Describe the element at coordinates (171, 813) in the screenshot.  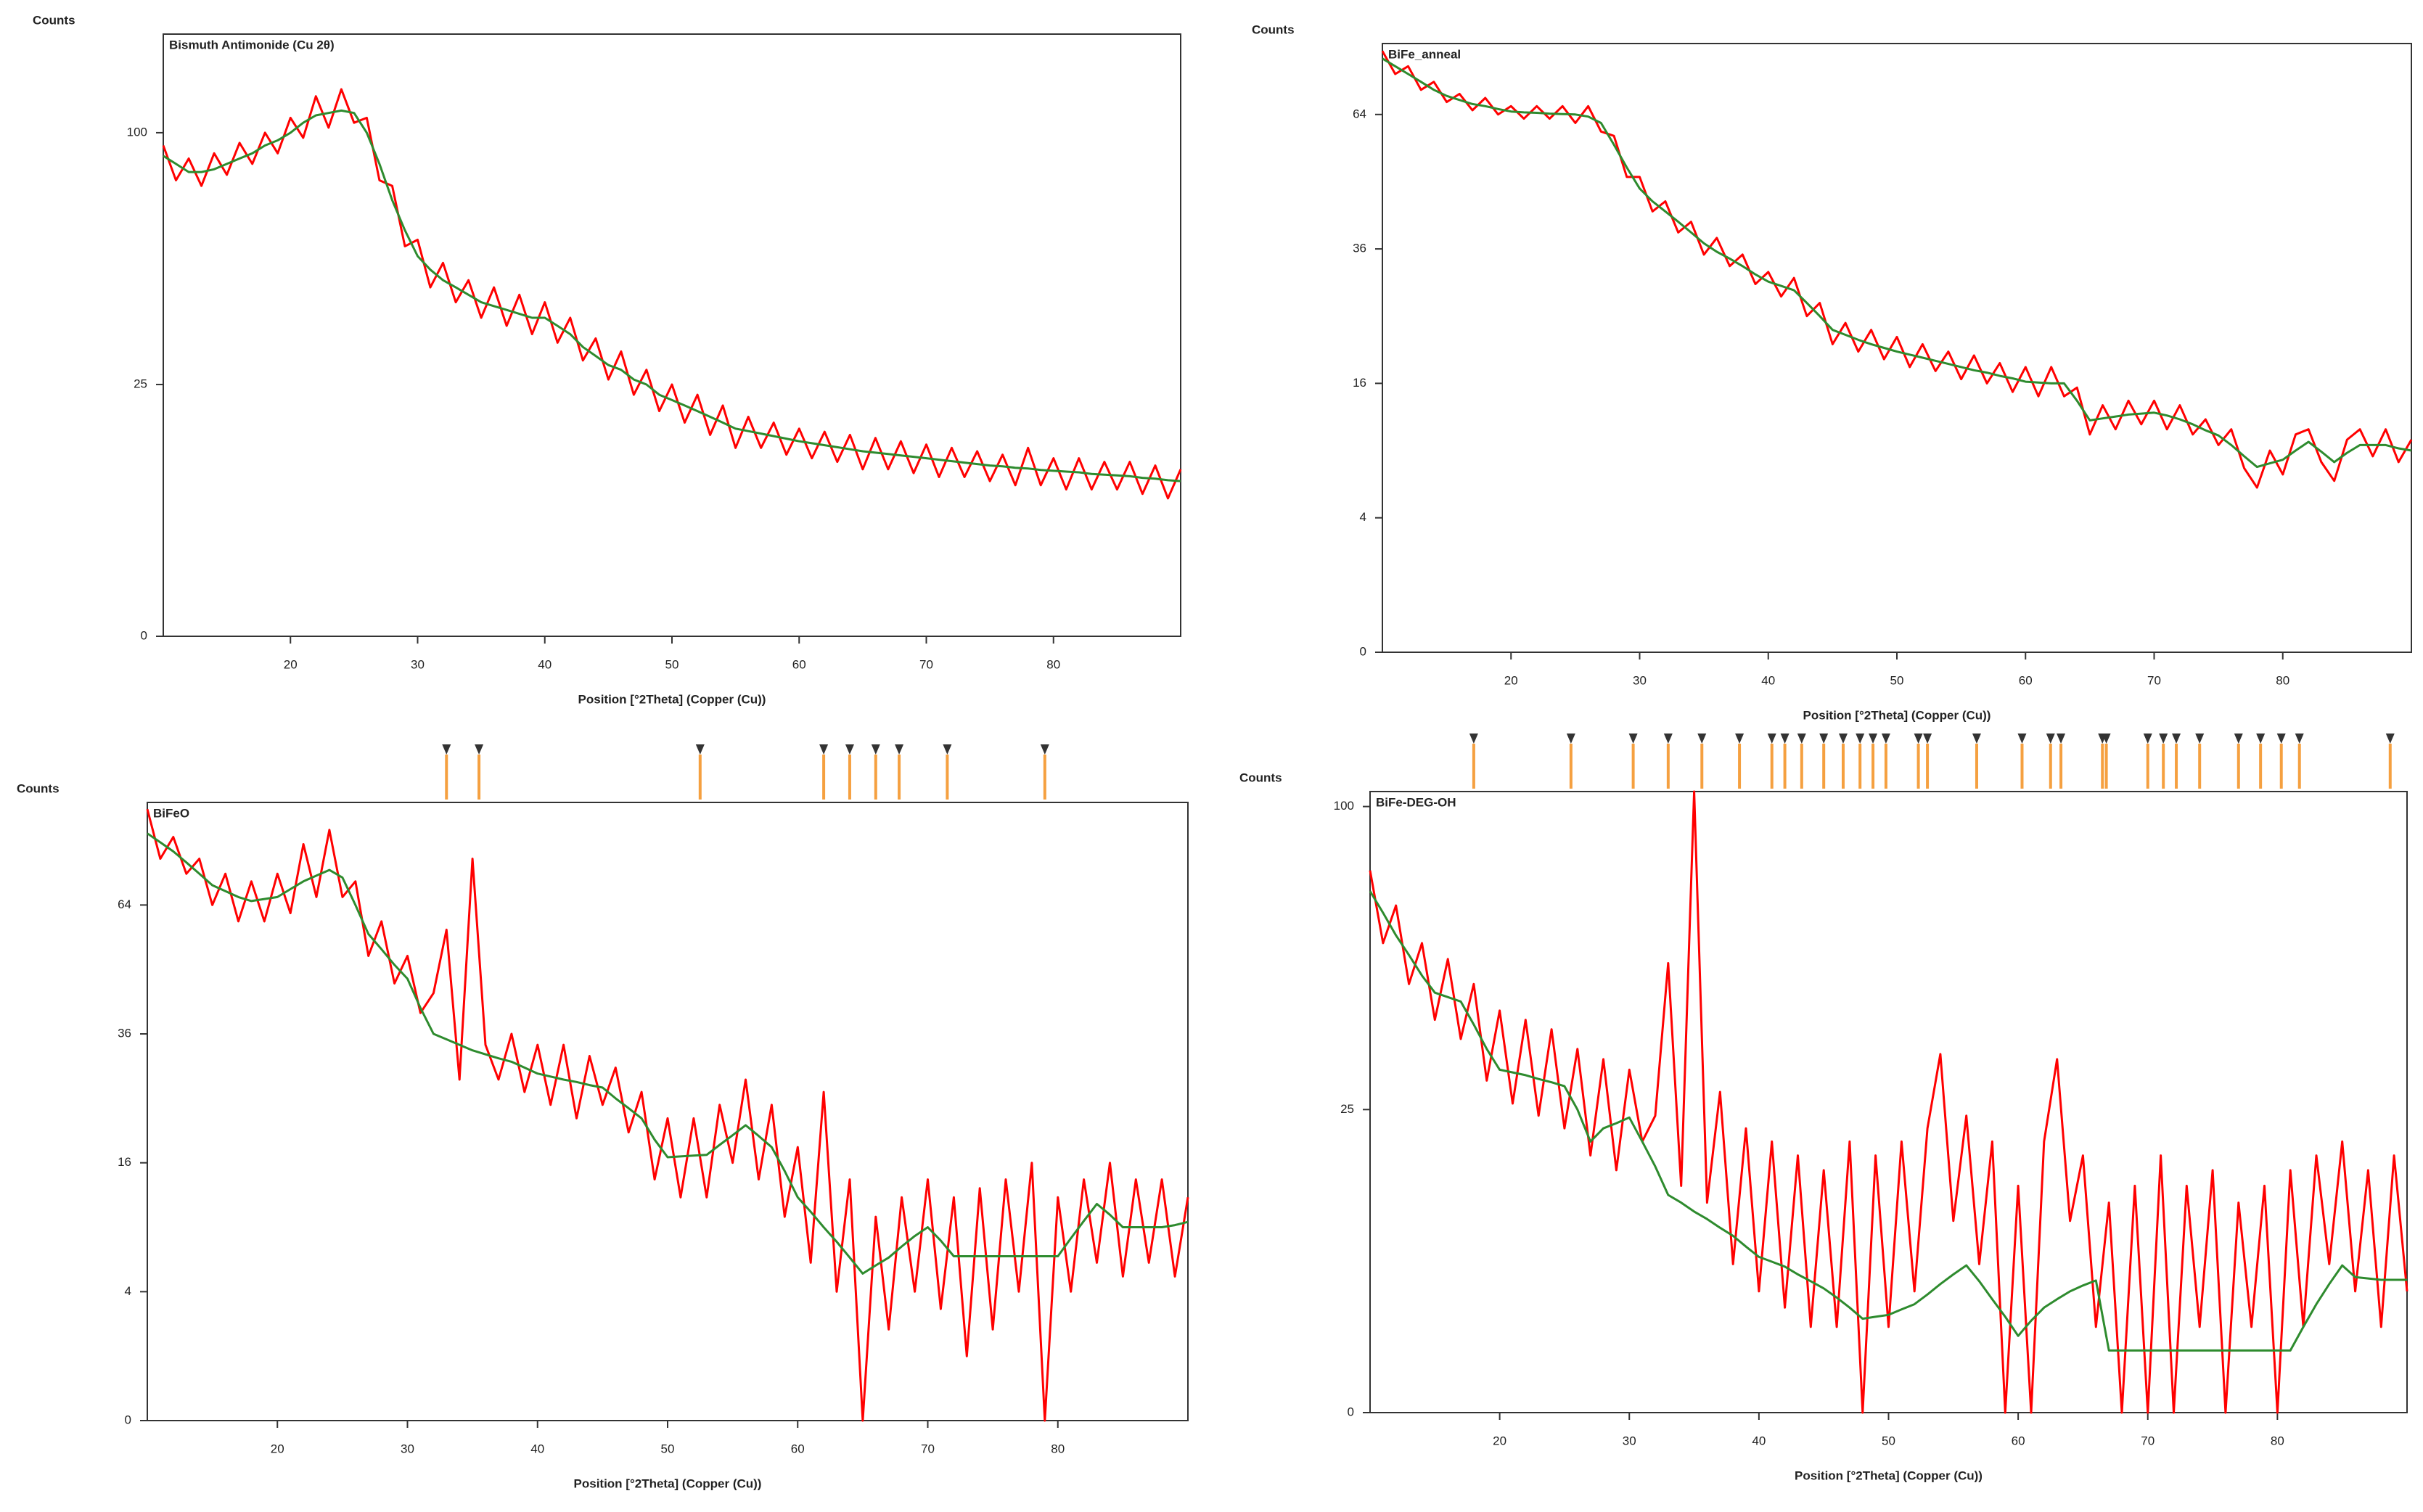
I see `chart-title: BiFeO` at that location.